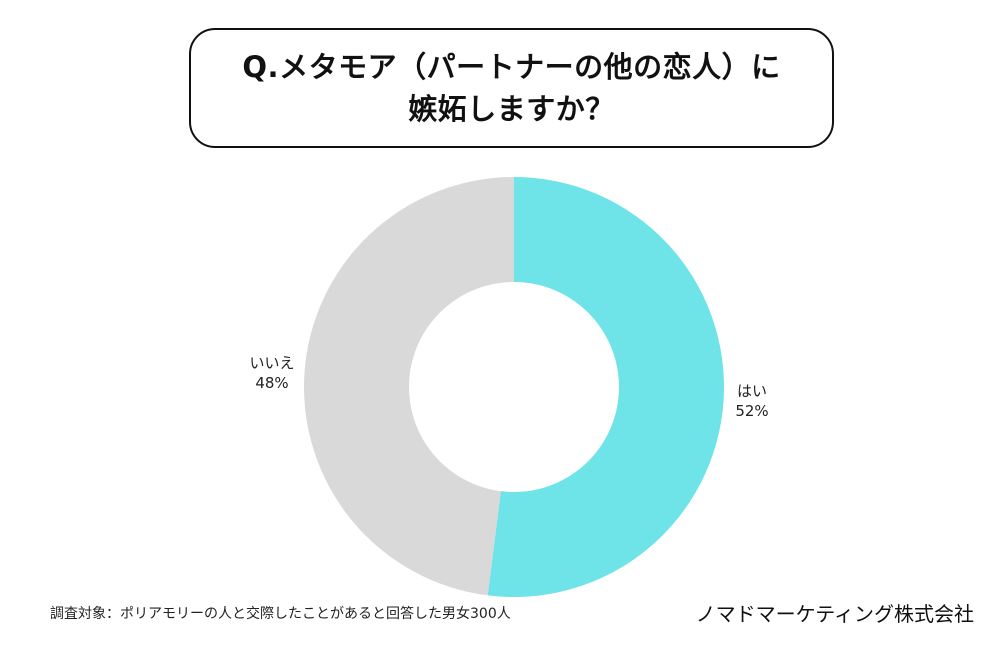  I want to click on donut-slice-no, so click(408, 386).